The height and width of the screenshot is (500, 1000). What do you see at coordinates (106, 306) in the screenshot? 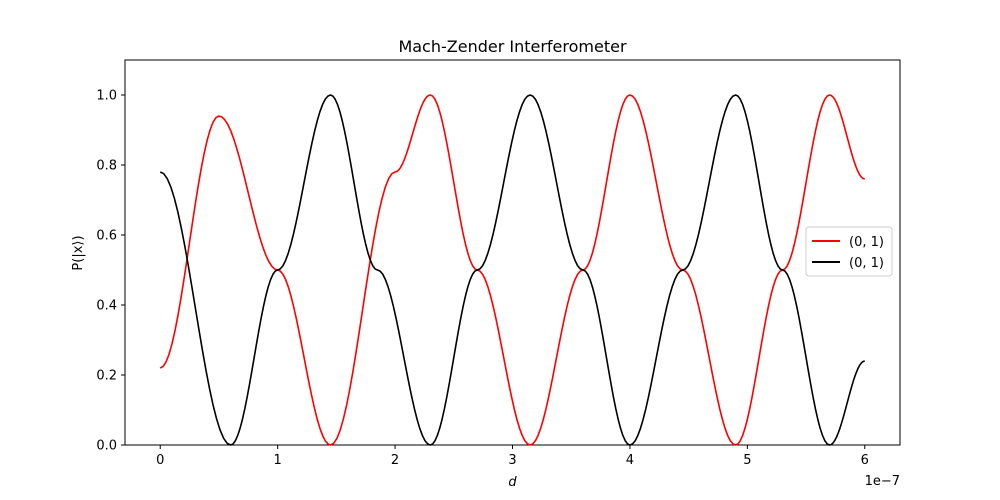
I see `y-tick-label: 0.4` at bounding box center [106, 306].